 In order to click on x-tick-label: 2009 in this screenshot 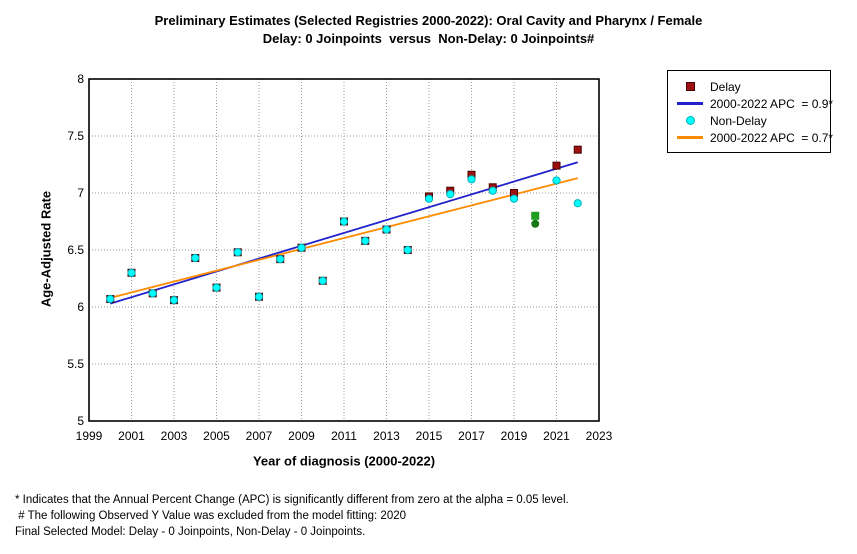, I will do `click(301, 436)`.